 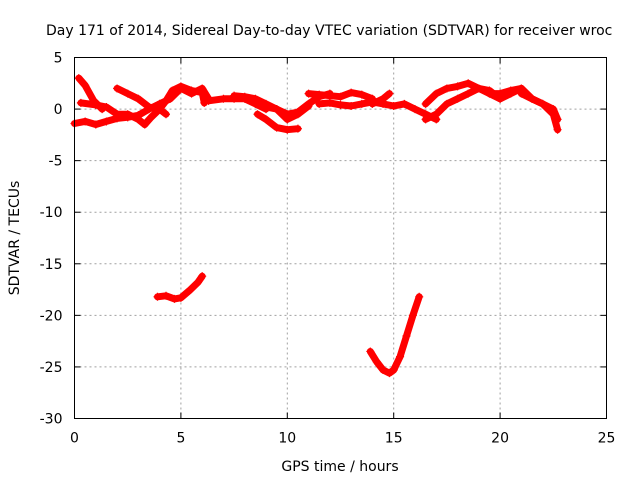 I want to click on x-tick-label: 20, so click(x=500, y=439).